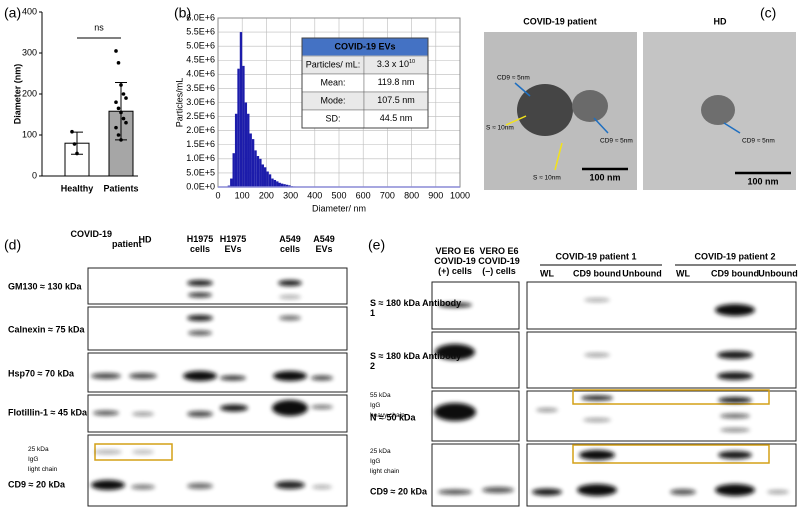 This screenshot has width=800, height=509. What do you see at coordinates (29, 134) in the screenshot?
I see `y-tick-label: 100` at bounding box center [29, 134].